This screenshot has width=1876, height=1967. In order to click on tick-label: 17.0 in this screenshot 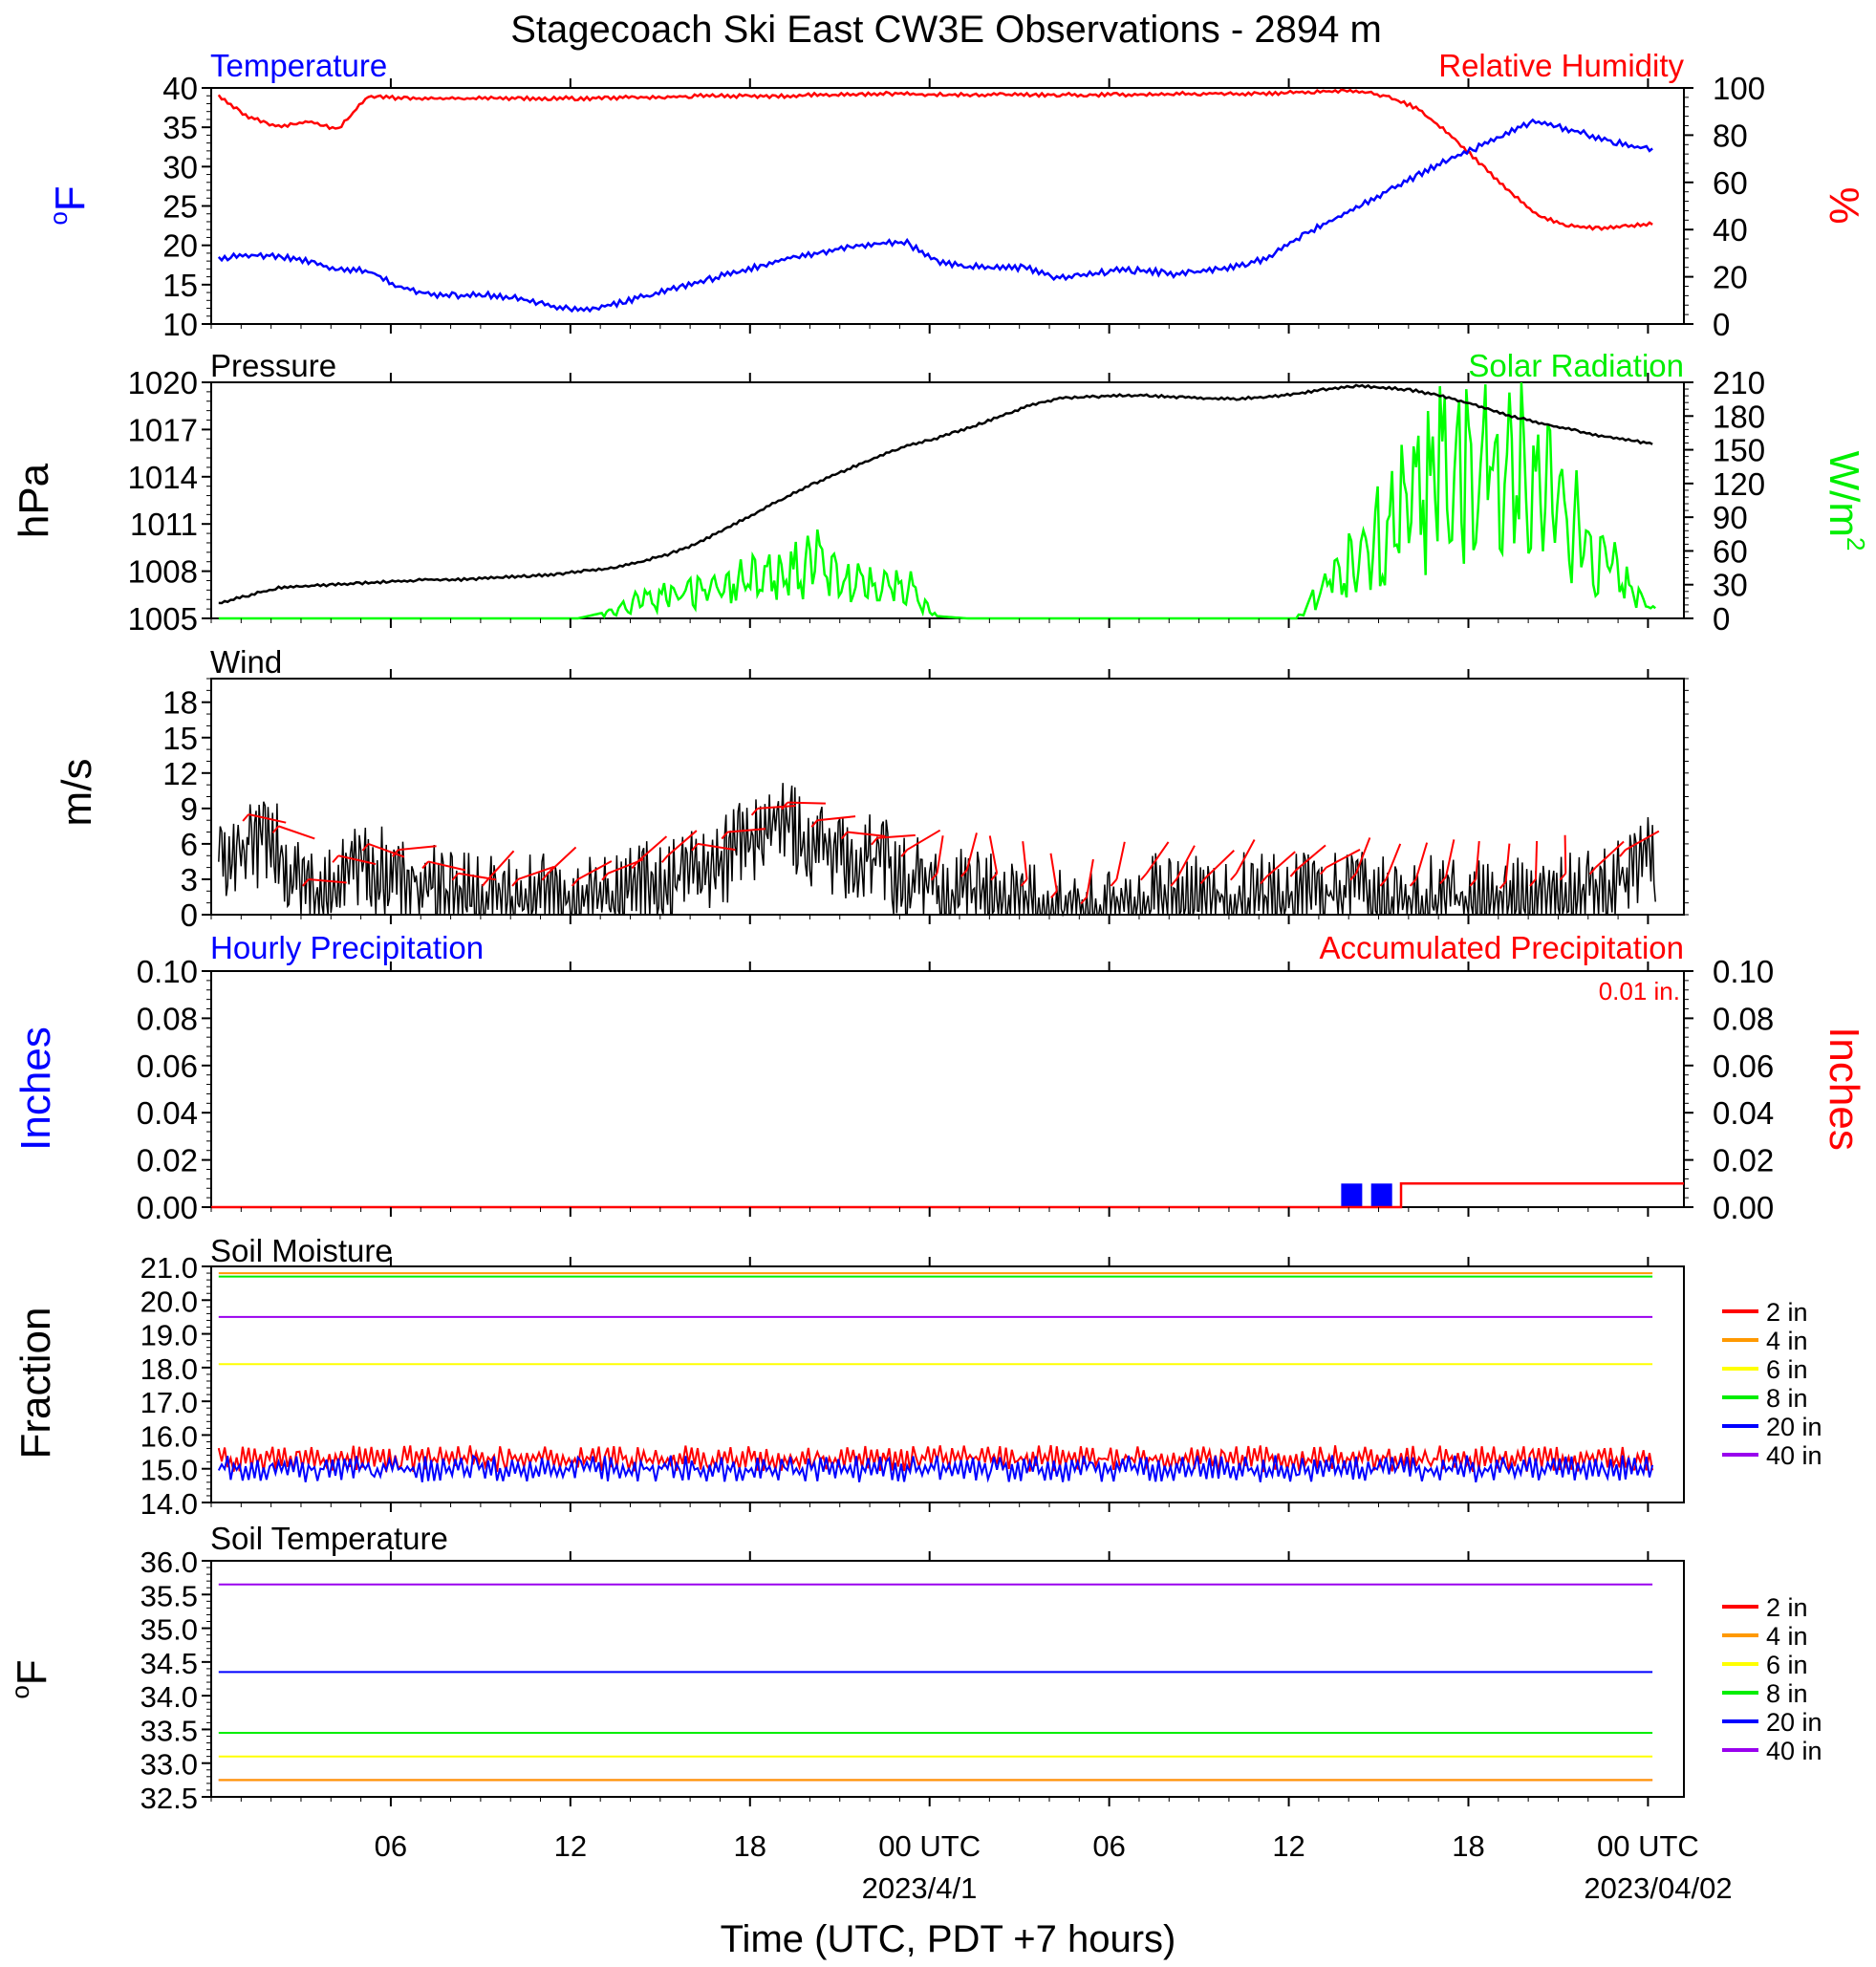, I will do `click(169, 1402)`.